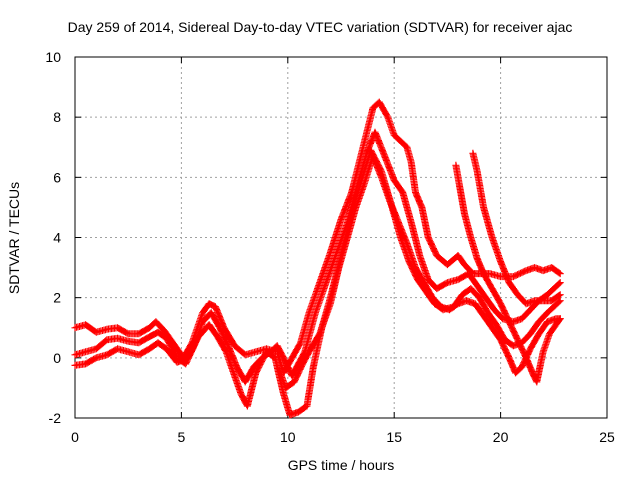  I want to click on x-tick-label: 5, so click(182, 437).